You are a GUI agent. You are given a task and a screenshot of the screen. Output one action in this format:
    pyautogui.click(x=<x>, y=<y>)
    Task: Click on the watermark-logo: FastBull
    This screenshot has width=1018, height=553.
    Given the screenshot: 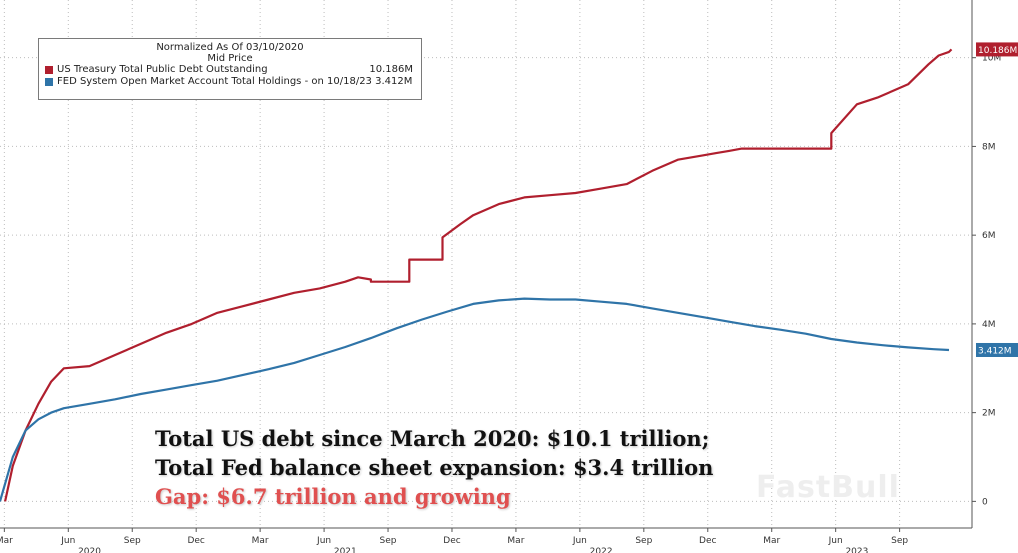 What is the action you would take?
    pyautogui.click(x=828, y=487)
    